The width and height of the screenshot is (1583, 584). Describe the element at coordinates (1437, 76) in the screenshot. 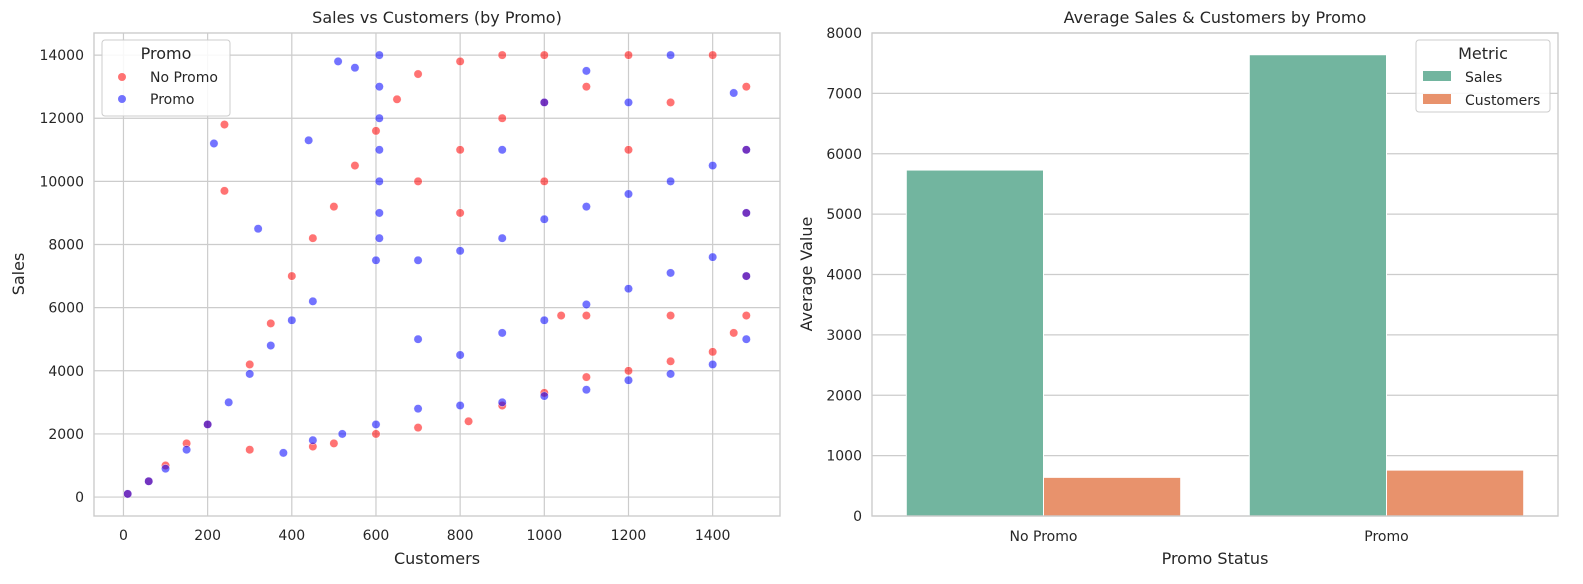

I see `bar-legend-swatch-sales` at that location.